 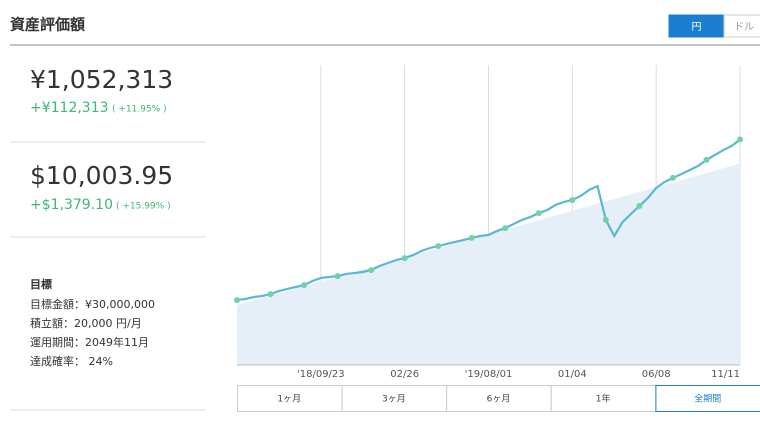 I want to click on x-tick-label: 11/11, so click(x=725, y=374).